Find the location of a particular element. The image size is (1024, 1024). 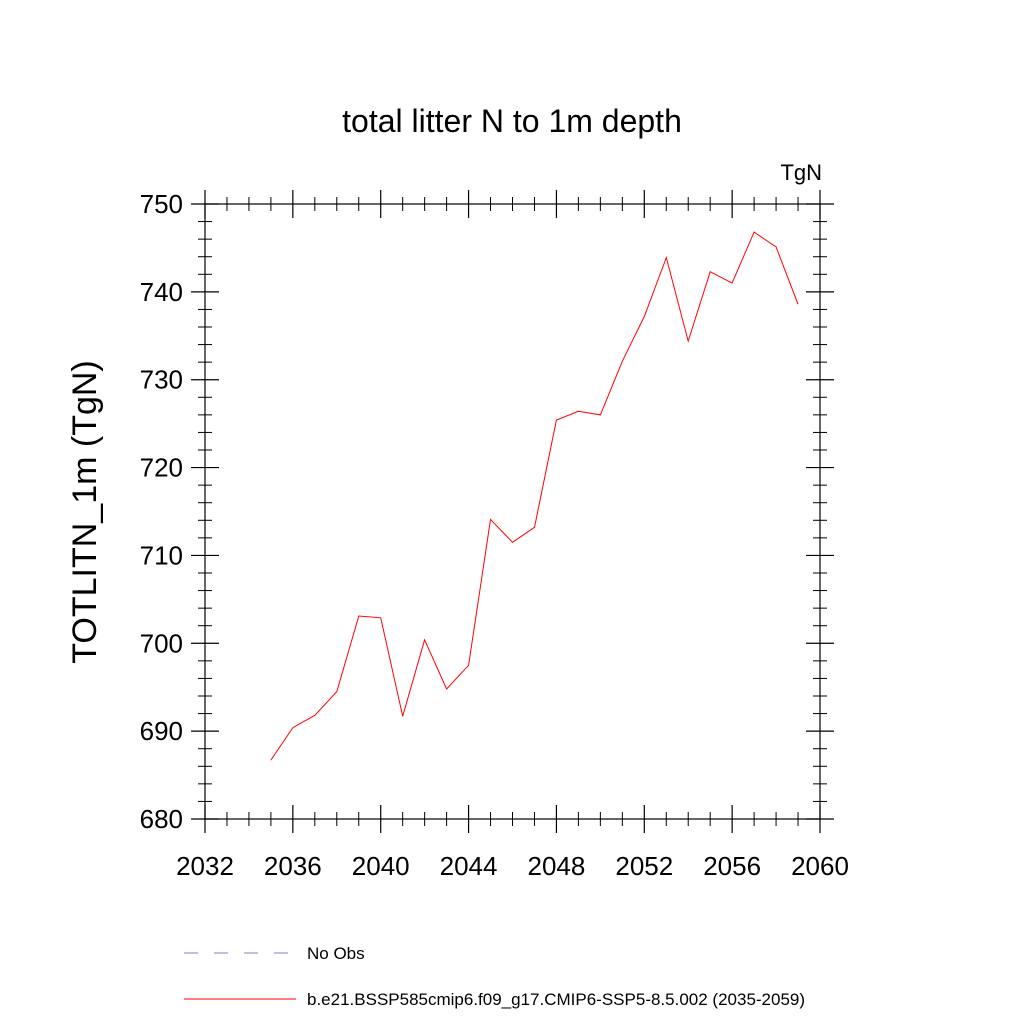

x-tick-label: 2032 is located at coordinates (205, 866).